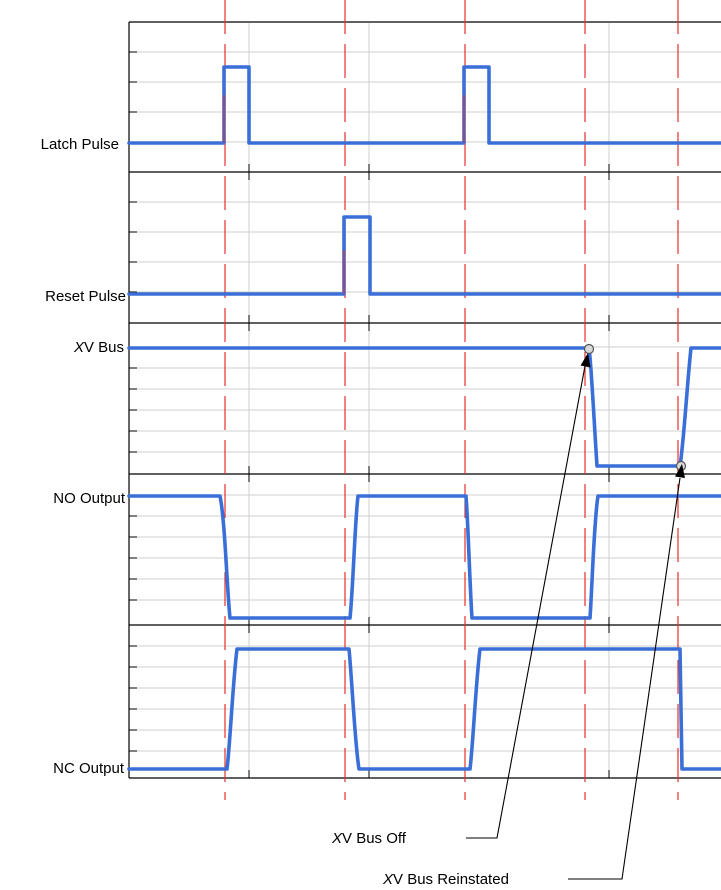 This screenshot has height=890, width=721. I want to click on xv-bus-trace, so click(424, 407).